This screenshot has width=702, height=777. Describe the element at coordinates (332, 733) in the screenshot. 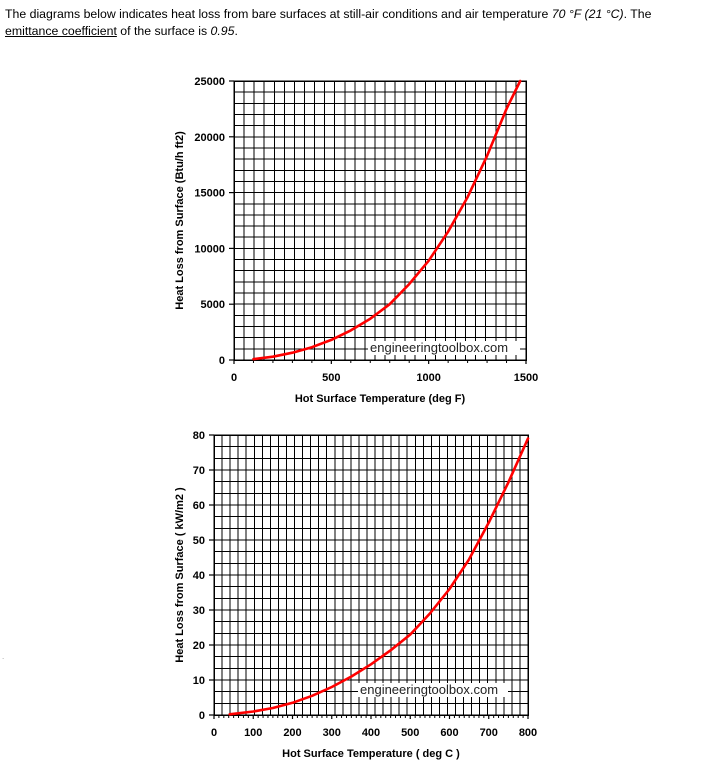

I see `x-tick-label: 300` at that location.